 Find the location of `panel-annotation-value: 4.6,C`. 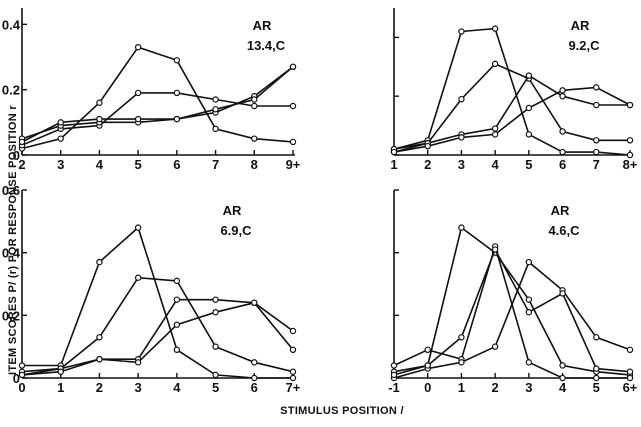

panel-annotation-value: 4.6,C is located at coordinates (564, 230).